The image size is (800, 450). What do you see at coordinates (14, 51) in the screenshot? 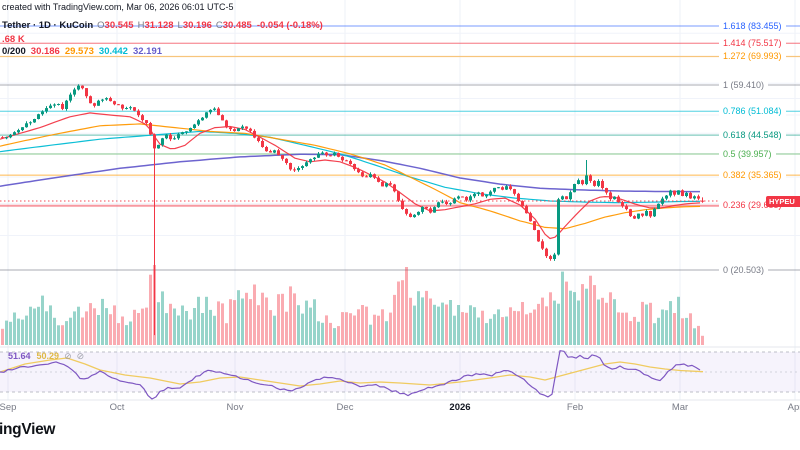
I see `ma-legend-label: 0/200` at bounding box center [14, 51].